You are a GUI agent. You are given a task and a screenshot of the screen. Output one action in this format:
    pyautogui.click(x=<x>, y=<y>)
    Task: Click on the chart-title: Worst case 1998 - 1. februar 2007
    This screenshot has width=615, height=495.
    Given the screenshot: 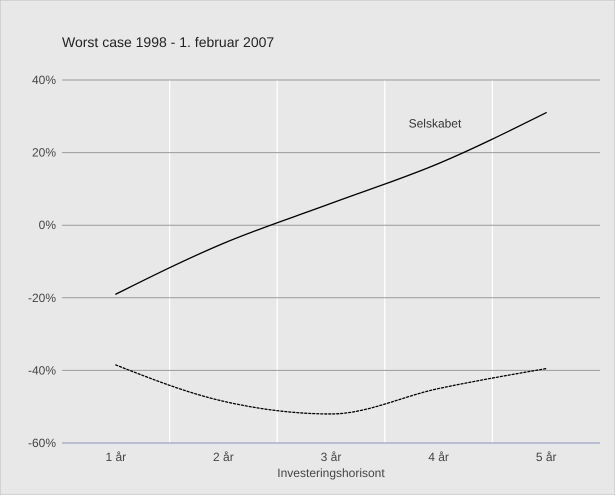 What is the action you would take?
    pyautogui.click(x=168, y=42)
    